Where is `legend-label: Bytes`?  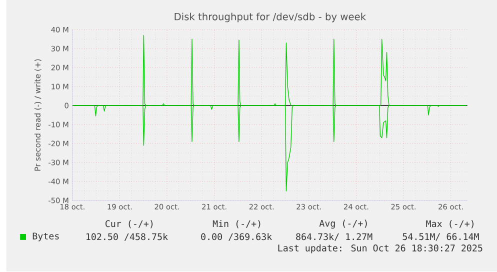 legend-label: Bytes is located at coordinates (45, 237).